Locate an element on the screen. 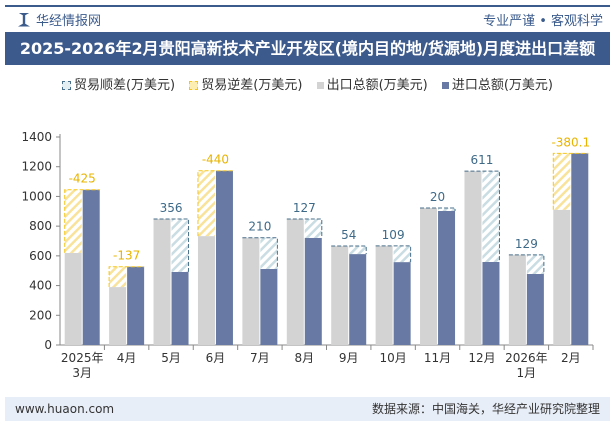  brand: 华经情报网 is located at coordinates (59, 19).